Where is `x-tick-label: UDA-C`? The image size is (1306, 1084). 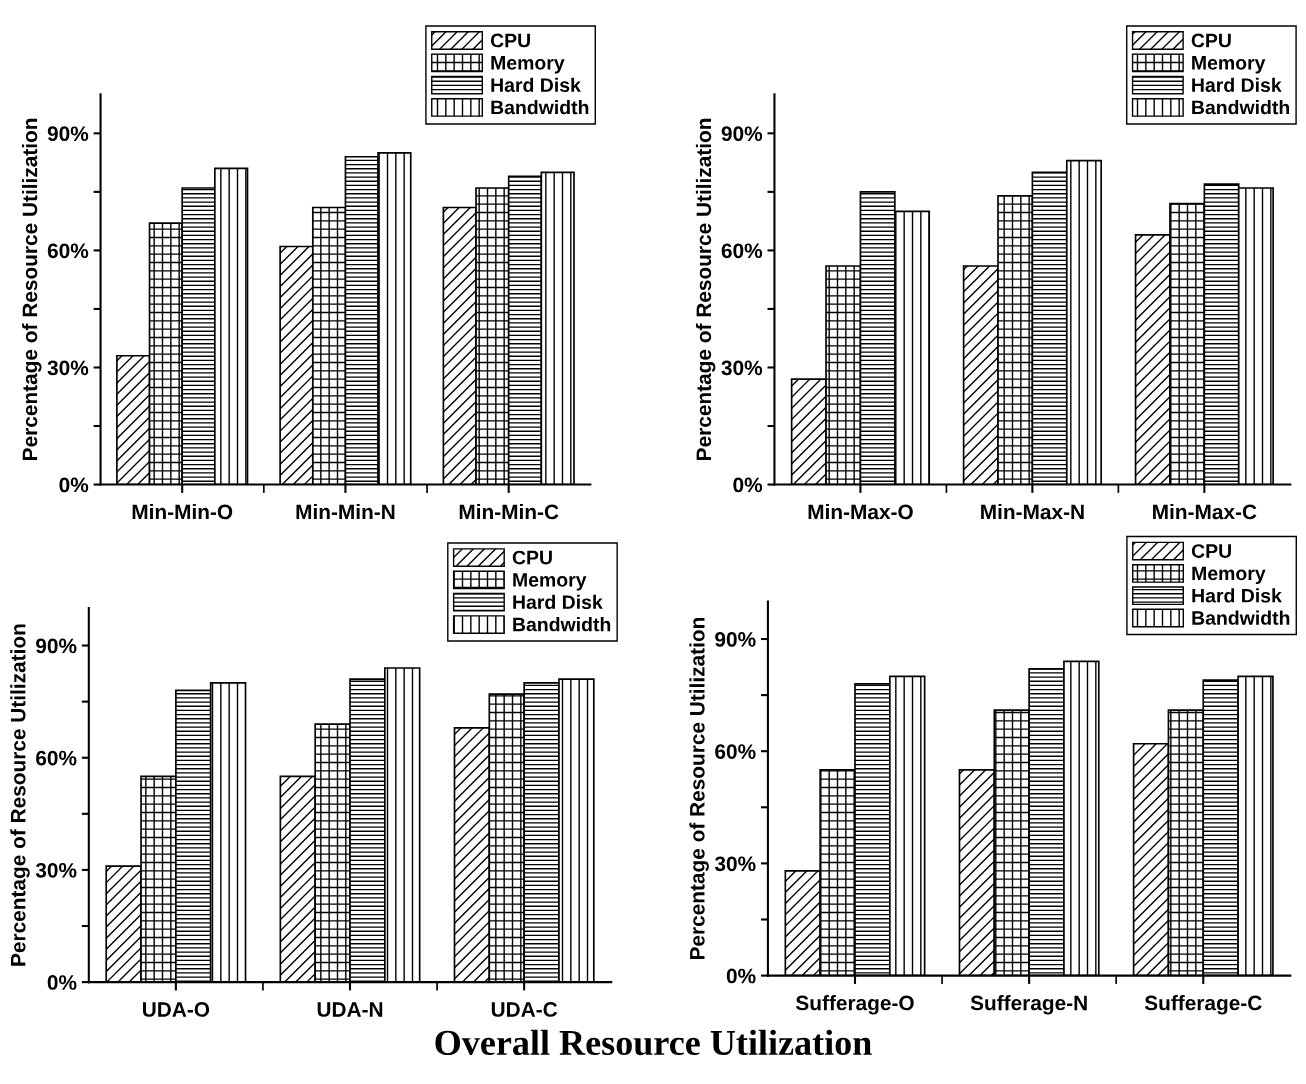 x-tick-label: UDA-C is located at coordinates (524, 1009).